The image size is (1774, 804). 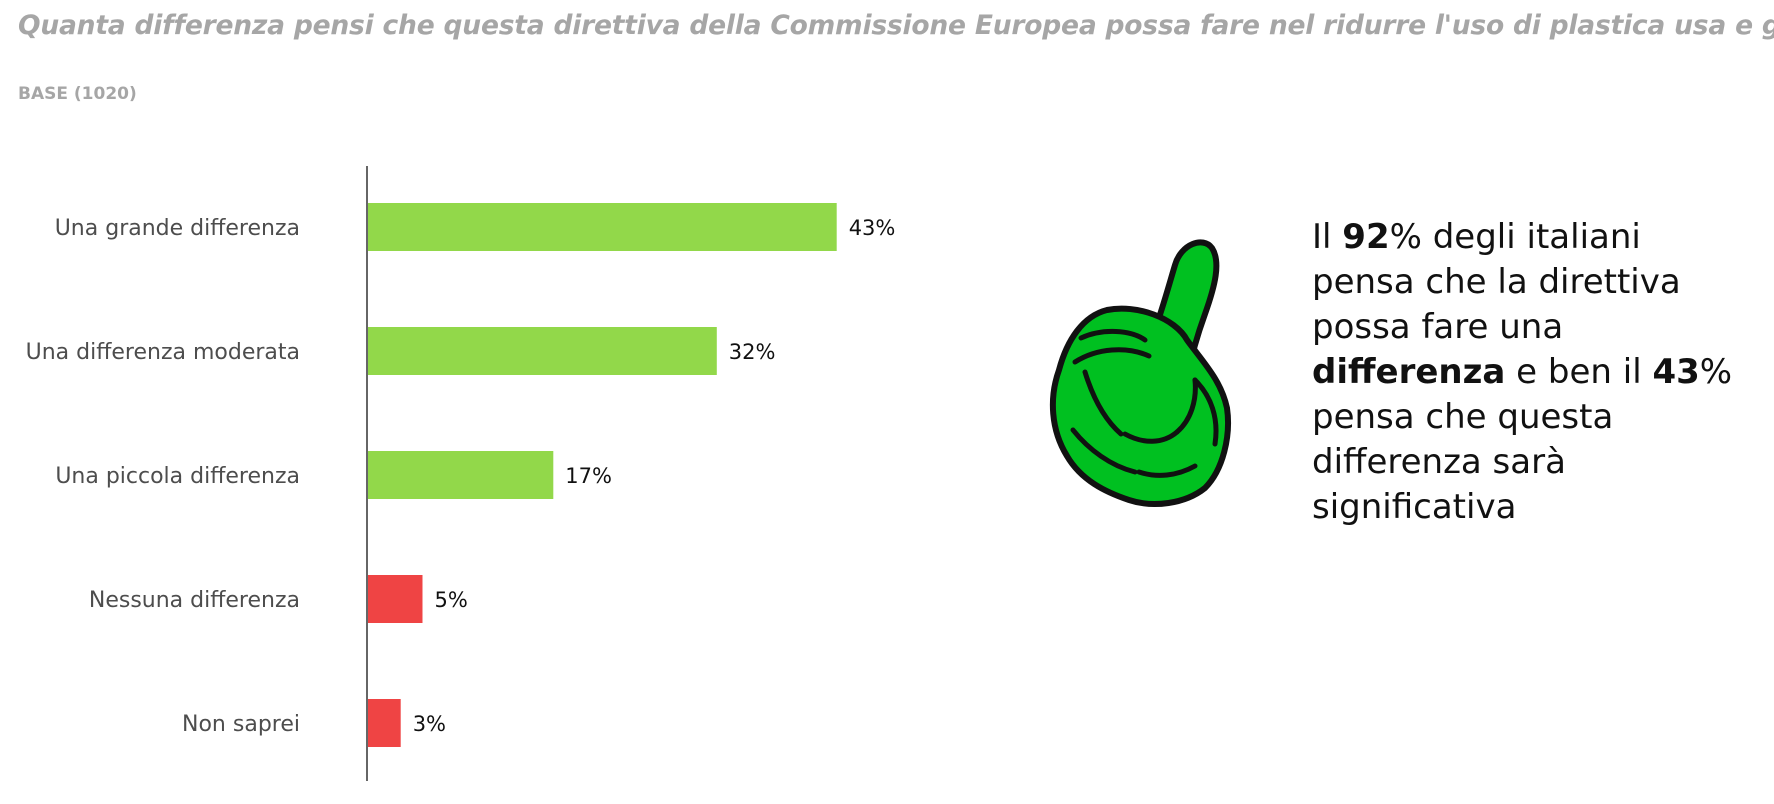 What do you see at coordinates (1579, 372) in the screenshot?
I see `callout-text-3: e ben il` at bounding box center [1579, 372].